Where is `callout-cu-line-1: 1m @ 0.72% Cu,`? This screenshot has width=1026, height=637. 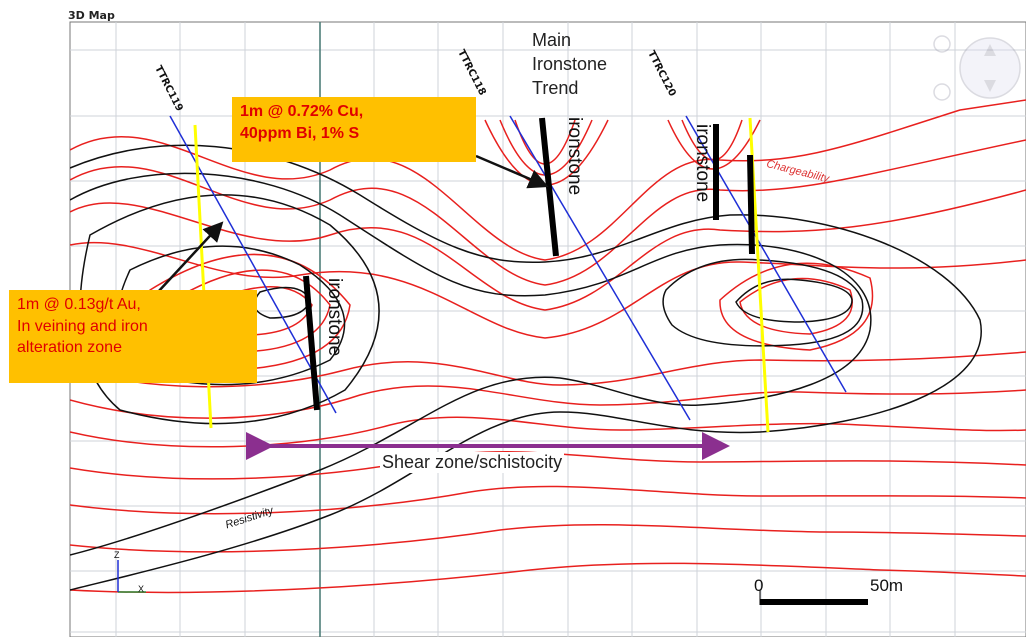 callout-cu-line-1: 1m @ 0.72% Cu, is located at coordinates (302, 111).